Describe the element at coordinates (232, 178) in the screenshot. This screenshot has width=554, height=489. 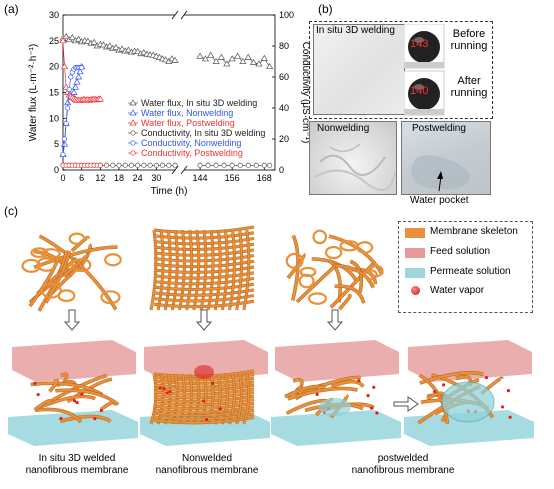
I see `x-tick-label: 156` at that location.